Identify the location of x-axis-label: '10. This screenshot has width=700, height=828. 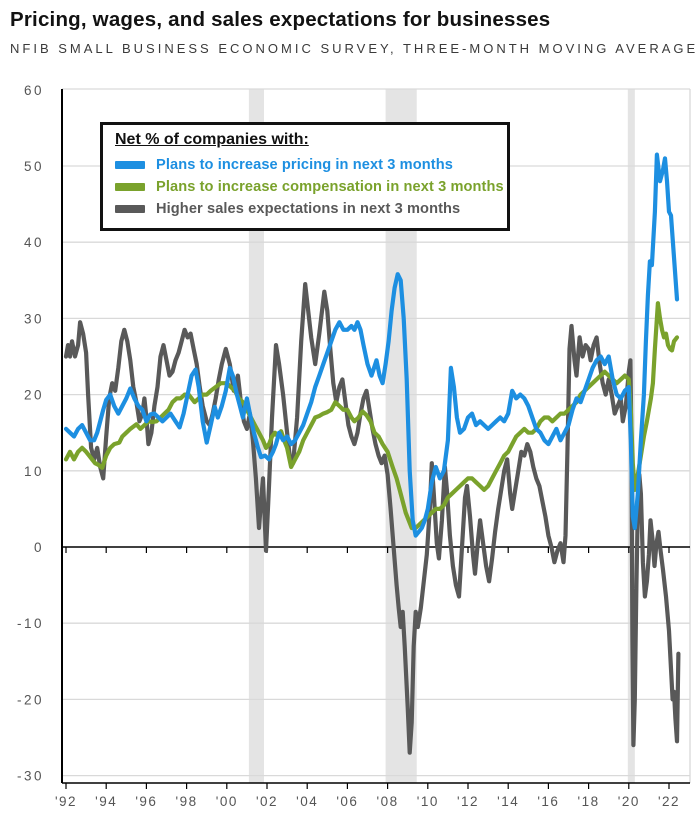
(428, 801).